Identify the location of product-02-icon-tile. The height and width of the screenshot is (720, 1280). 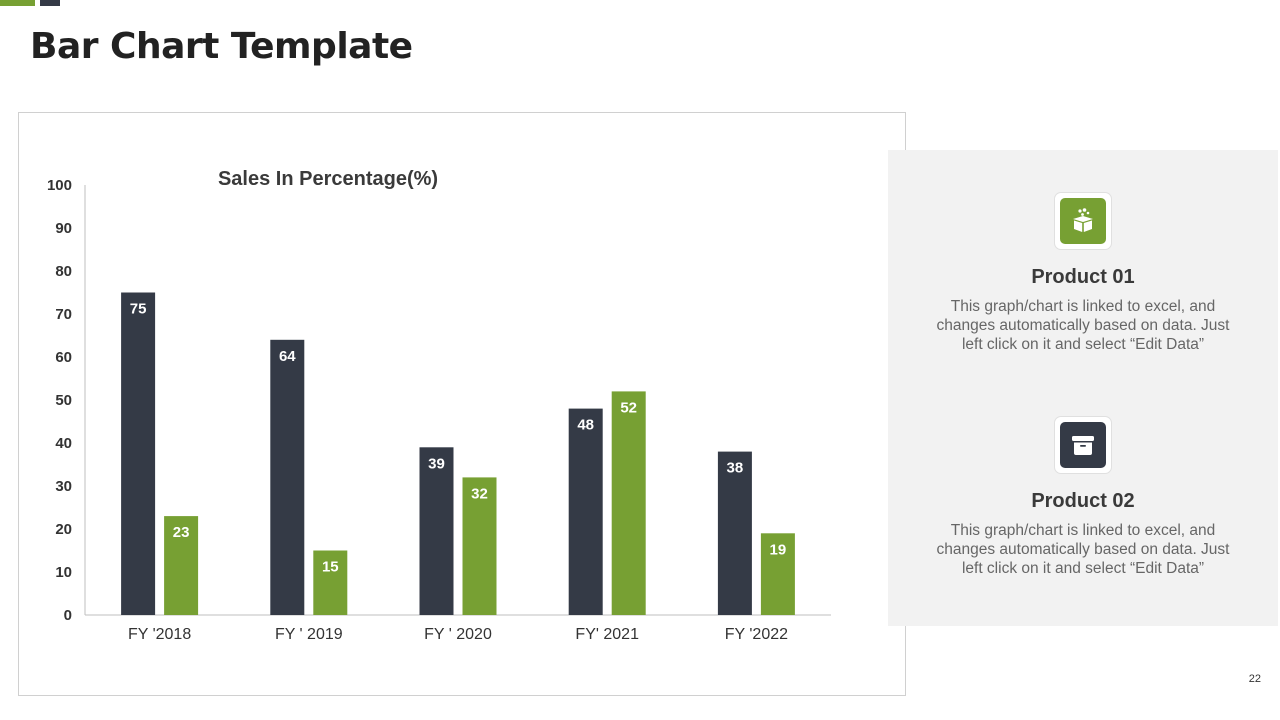
(1083, 445).